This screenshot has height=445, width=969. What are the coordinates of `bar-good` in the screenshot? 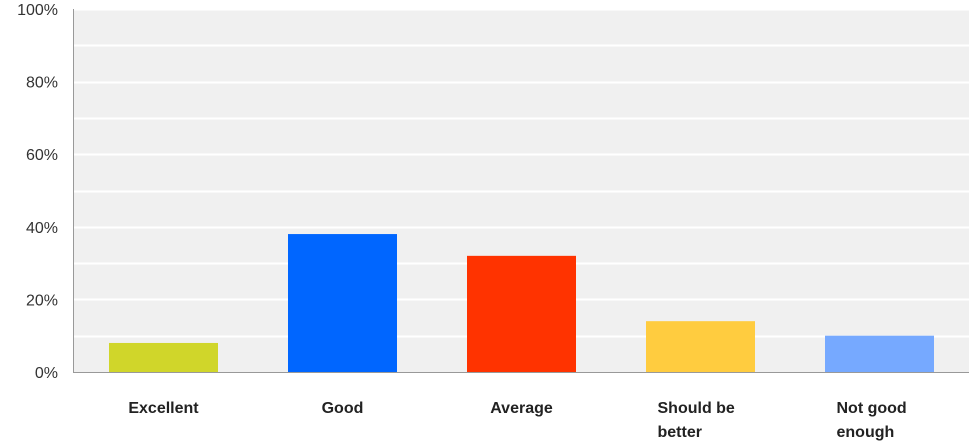 It's located at (342, 303).